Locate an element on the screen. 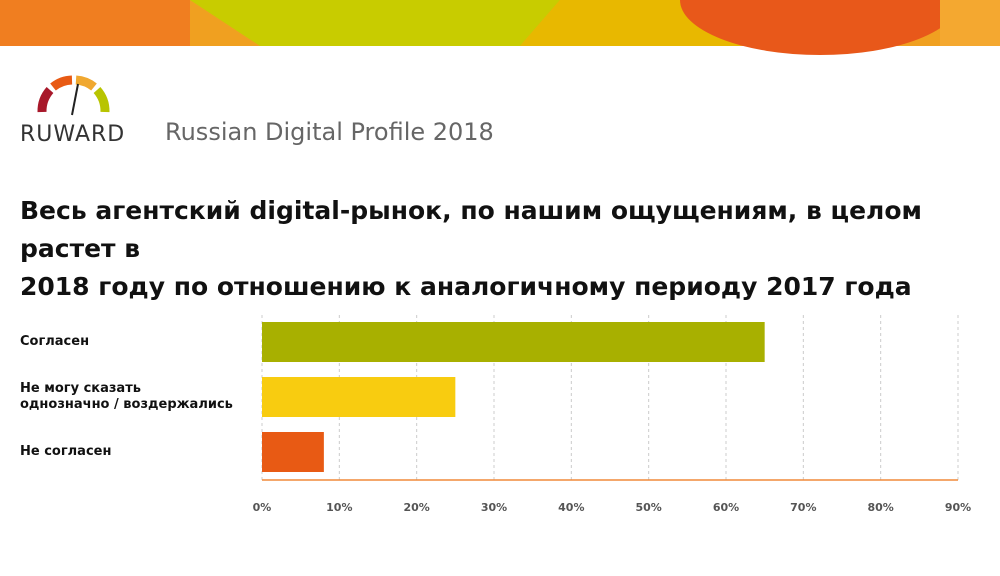  x-tick-label: 50% is located at coordinates (648, 507).